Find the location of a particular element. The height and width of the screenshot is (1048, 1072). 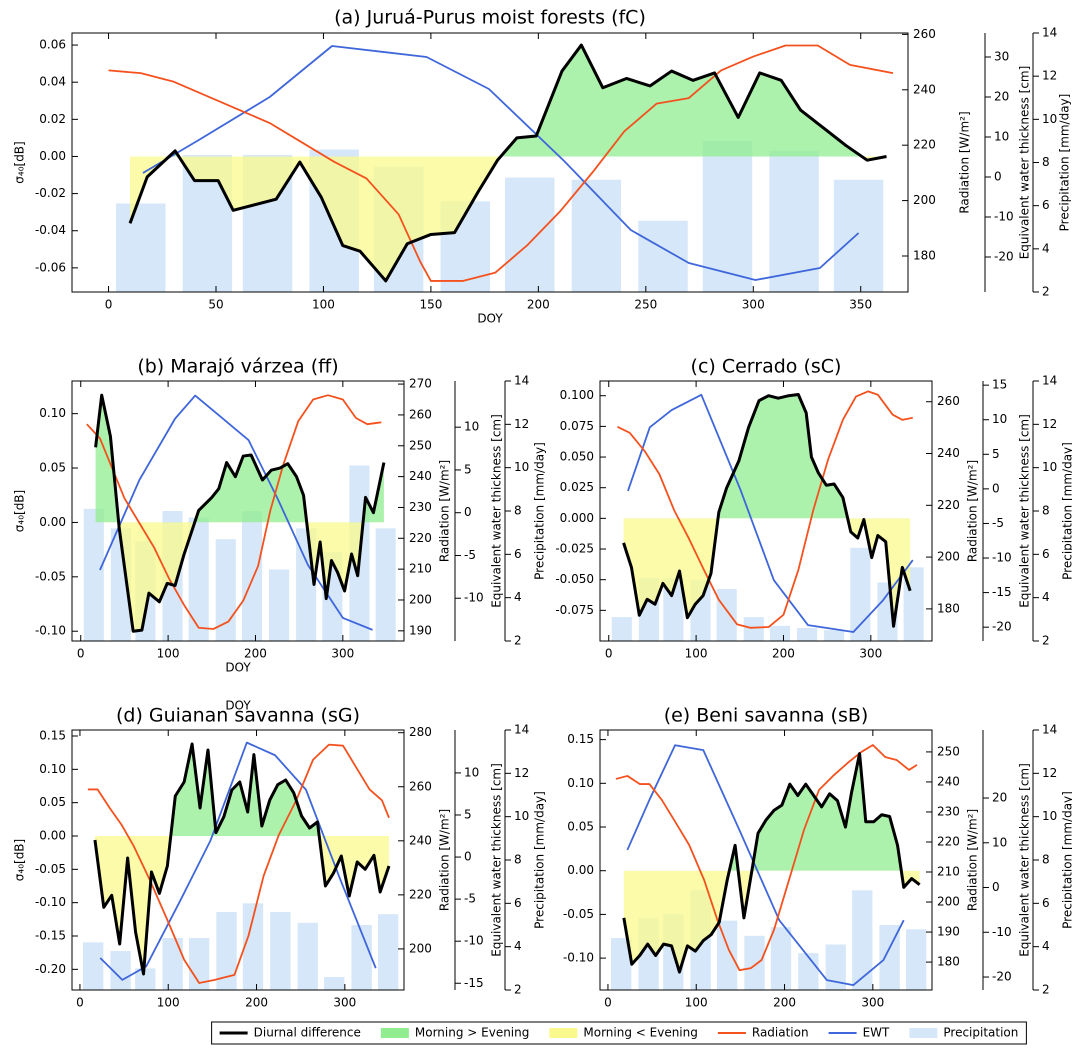

y-tick-label: -0.02 is located at coordinates (50, 193).